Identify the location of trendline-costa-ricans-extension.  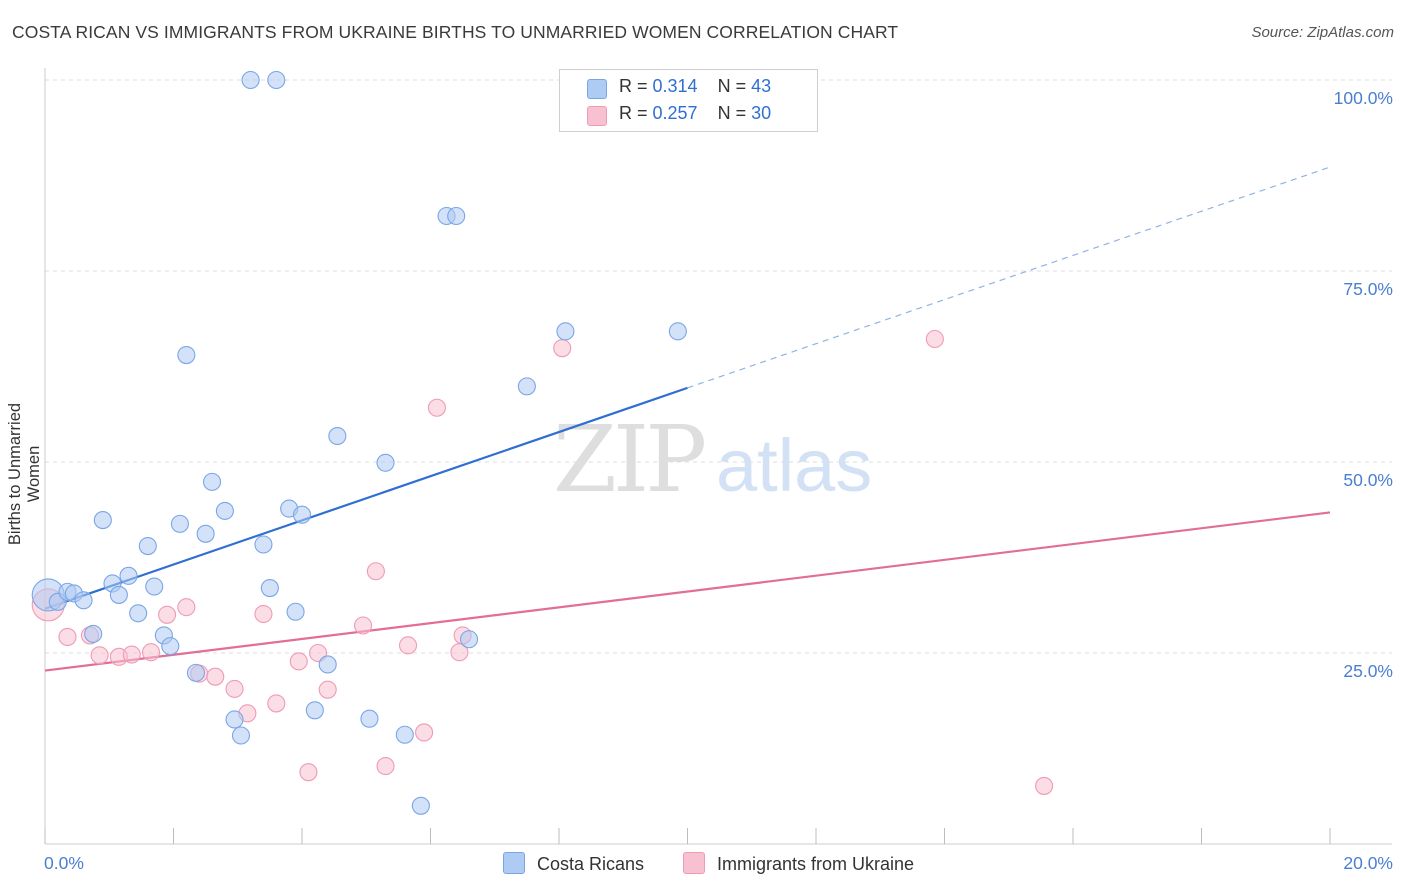
(1009, 277).